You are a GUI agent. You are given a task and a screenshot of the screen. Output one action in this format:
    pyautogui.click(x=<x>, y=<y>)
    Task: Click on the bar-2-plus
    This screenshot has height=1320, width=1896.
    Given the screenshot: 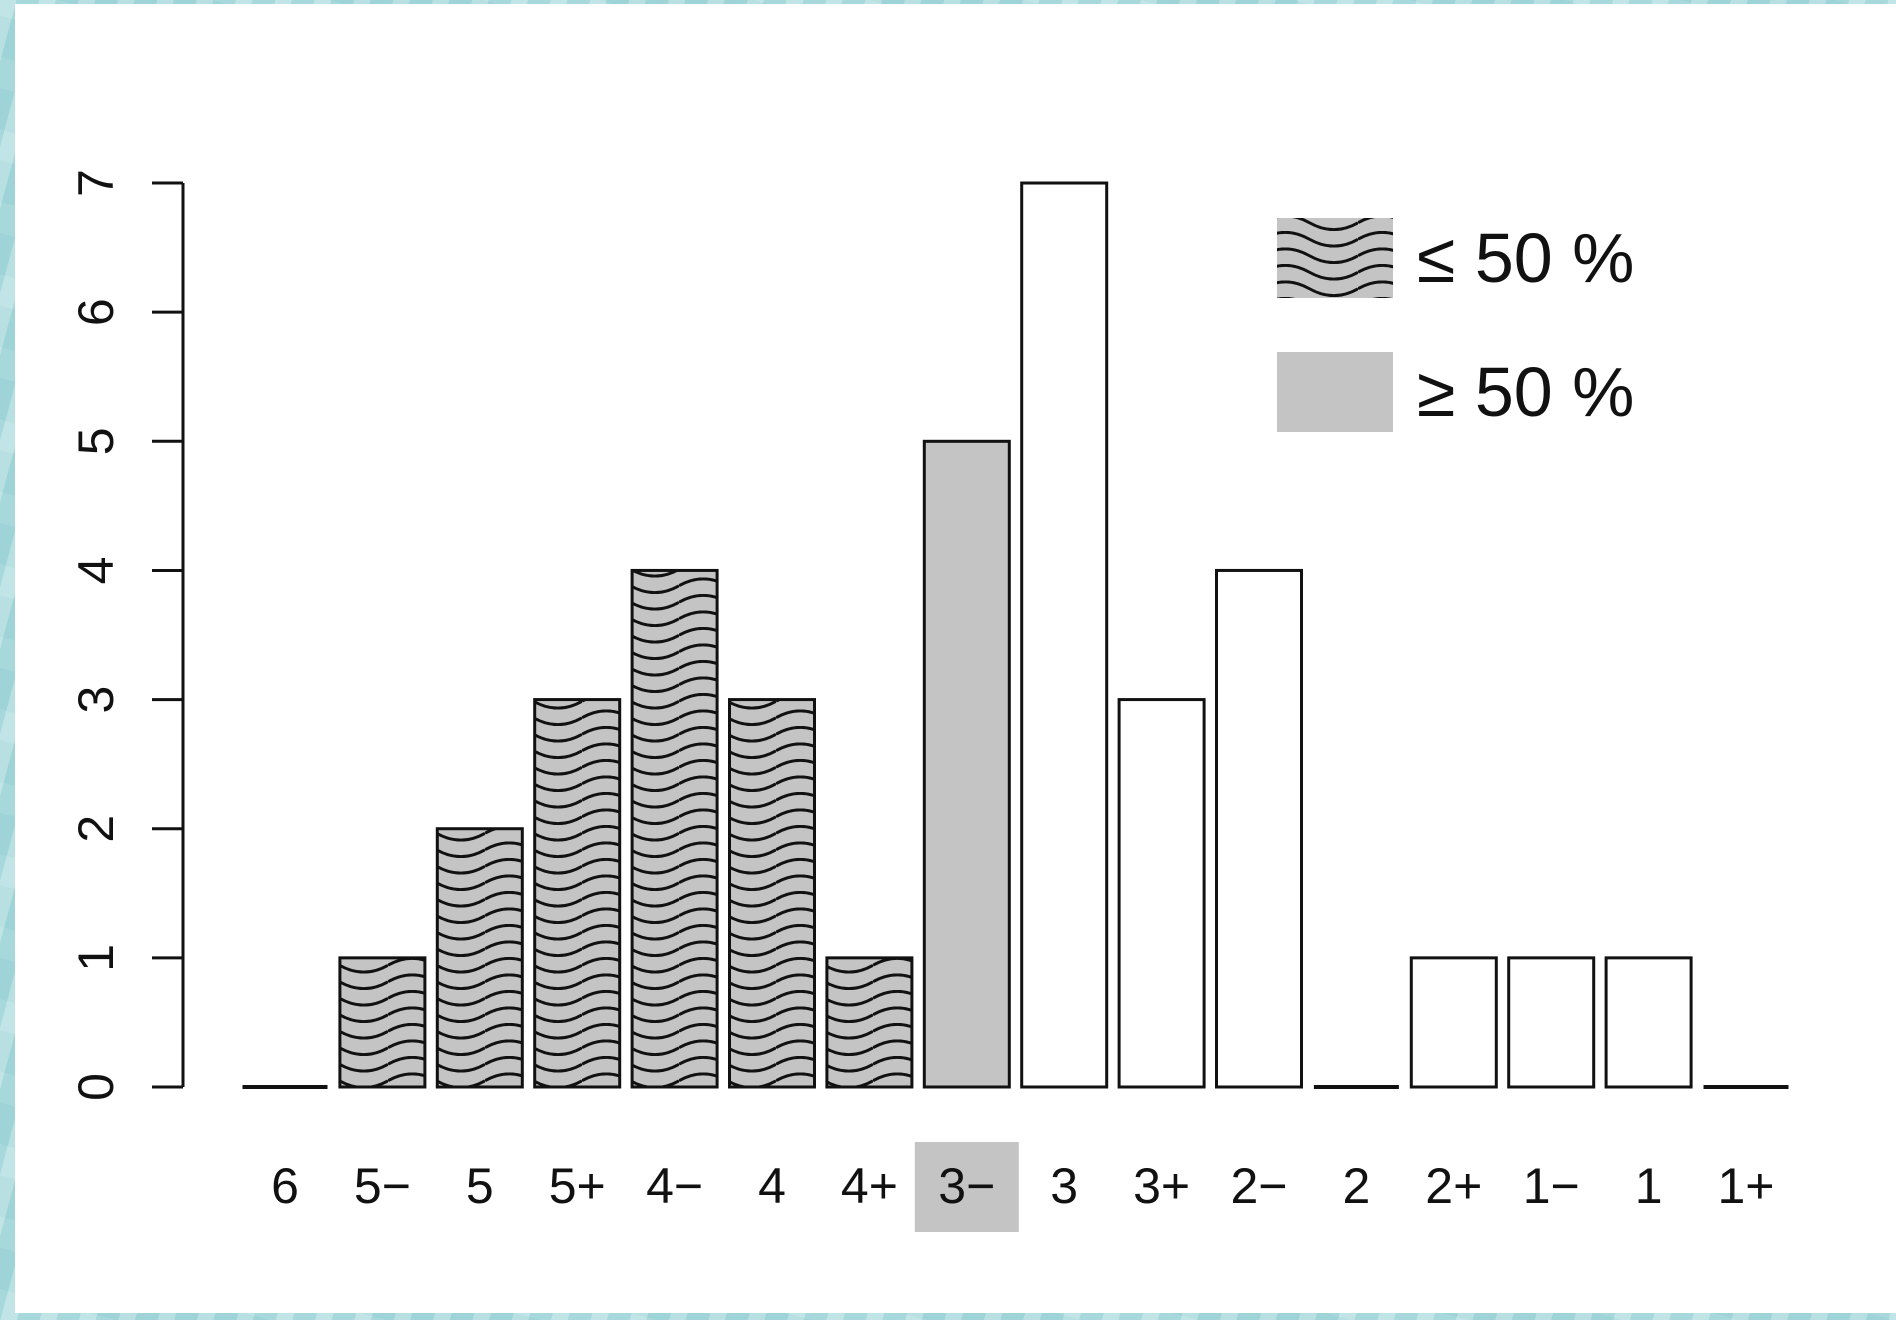 What is the action you would take?
    pyautogui.click(x=1453, y=1022)
    